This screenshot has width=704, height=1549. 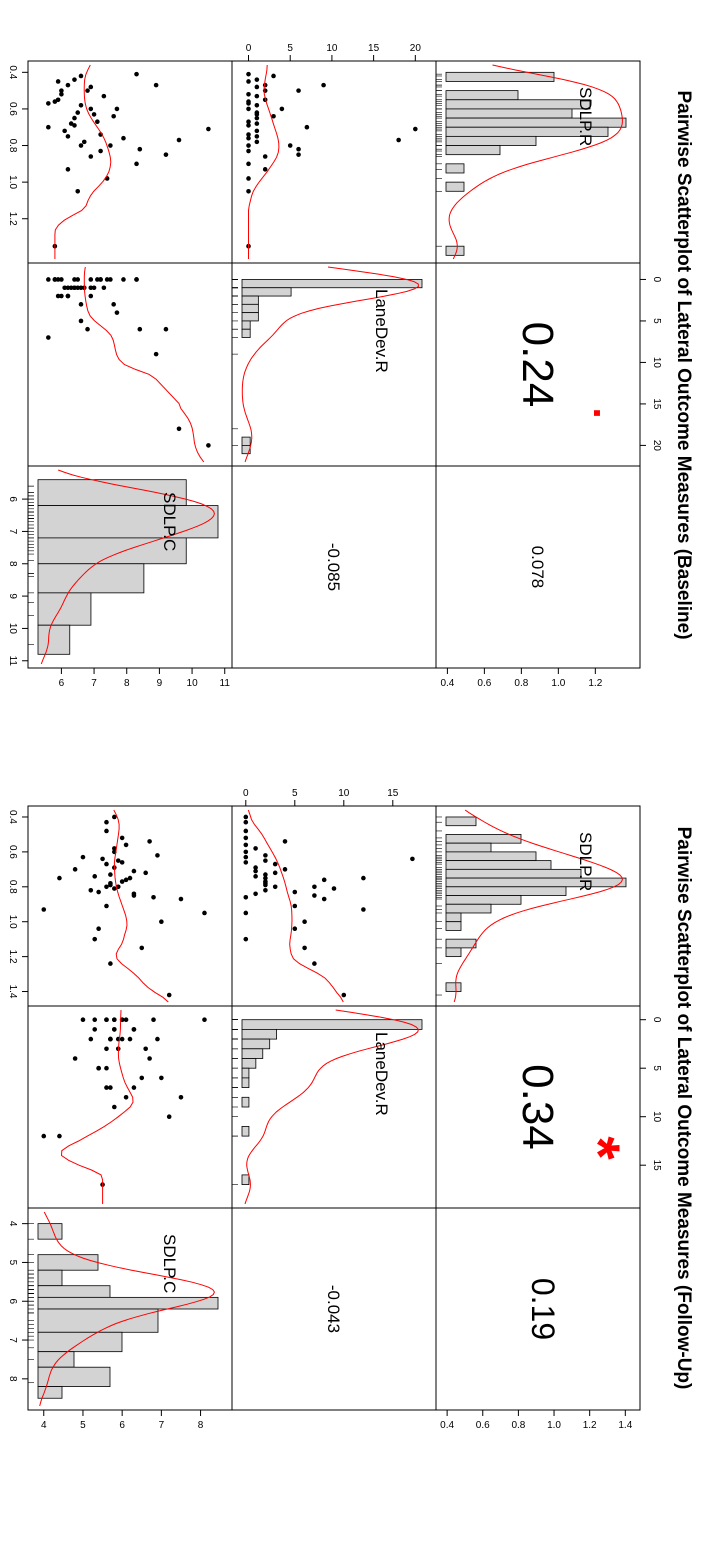 What do you see at coordinates (656, 280) in the screenshot?
I see `axis-tick-label: 0` at bounding box center [656, 280].